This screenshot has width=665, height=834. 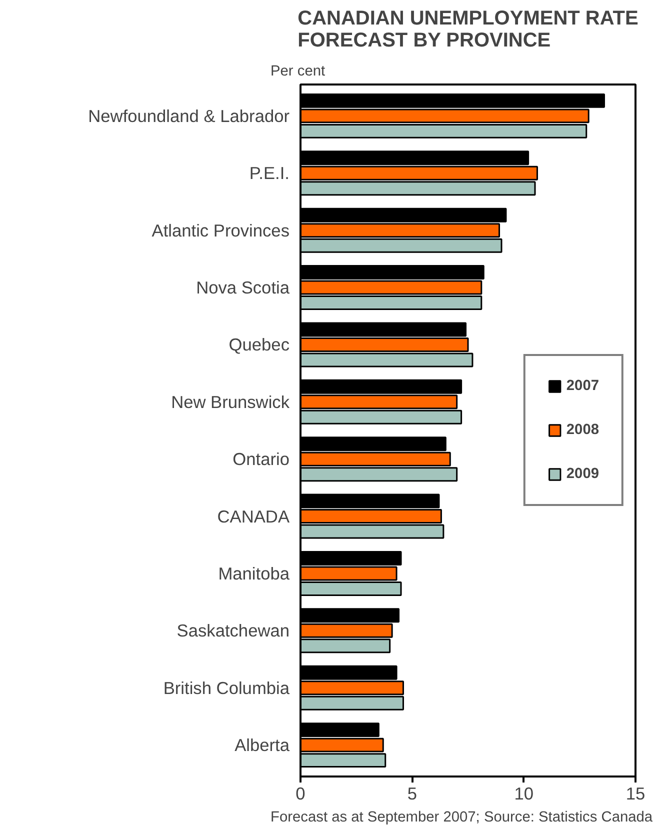 I want to click on y-tick-label: Manitoba, so click(x=254, y=573).